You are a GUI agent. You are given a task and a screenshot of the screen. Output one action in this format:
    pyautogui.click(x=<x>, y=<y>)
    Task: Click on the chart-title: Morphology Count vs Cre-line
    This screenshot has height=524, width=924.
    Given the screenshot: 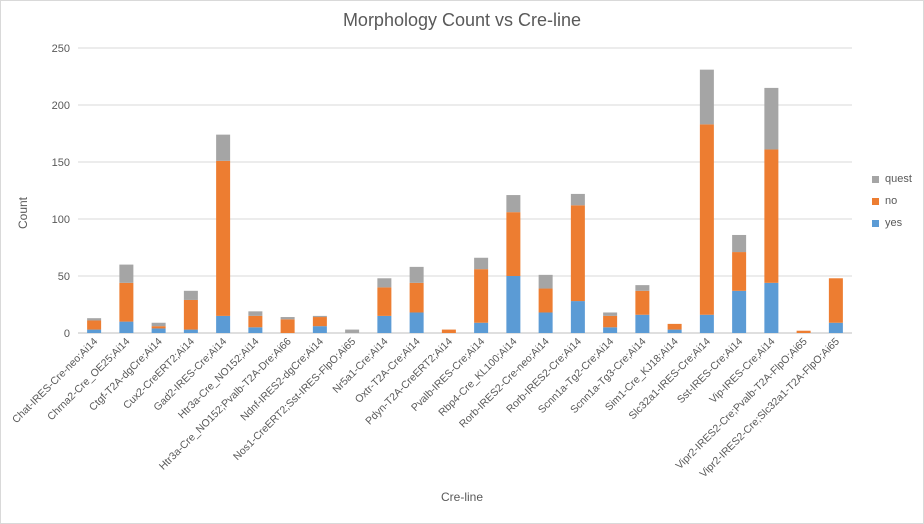 What is the action you would take?
    pyautogui.click(x=462, y=20)
    